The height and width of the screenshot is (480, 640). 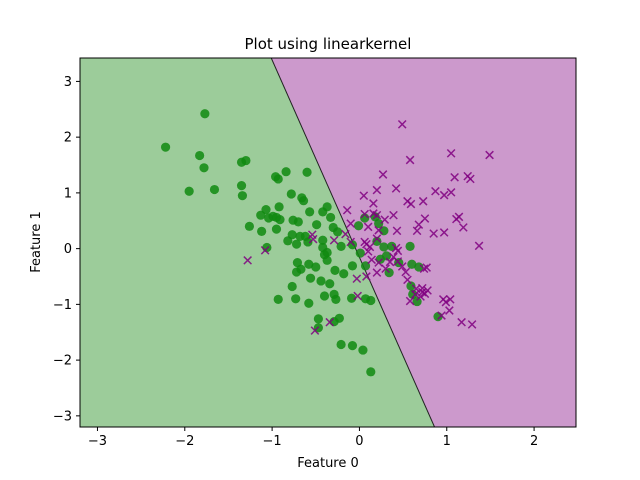 What do you see at coordinates (36, 242) in the screenshot?
I see `y-axis-label: Feature 1` at bounding box center [36, 242].